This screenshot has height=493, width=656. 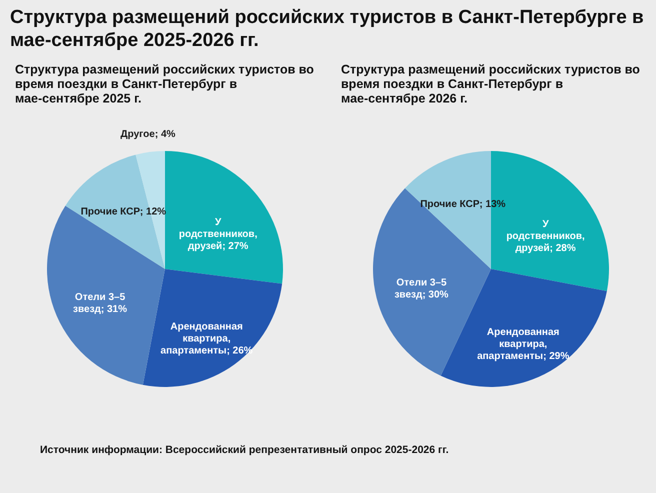 I want to click on chart-subtitle: Структура размещений российских туристов во время поездки в Санкт-Петербург в мае-сентябре 2025 г., so click(x=164, y=84).